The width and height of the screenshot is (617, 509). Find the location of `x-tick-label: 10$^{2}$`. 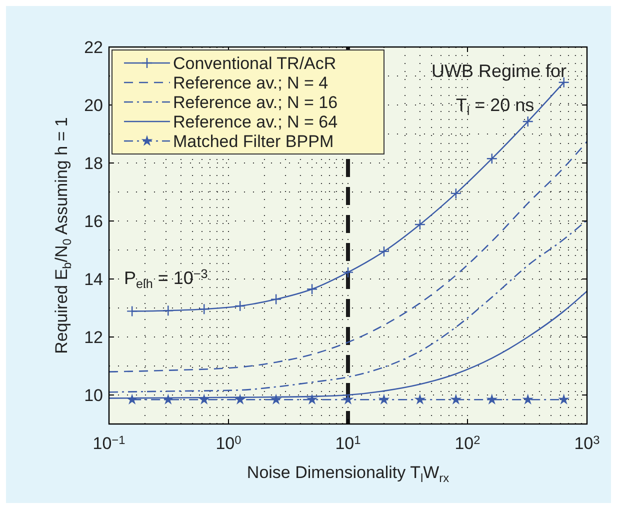

x-tick-label: 10$^{2}$ is located at coordinates (467, 442).